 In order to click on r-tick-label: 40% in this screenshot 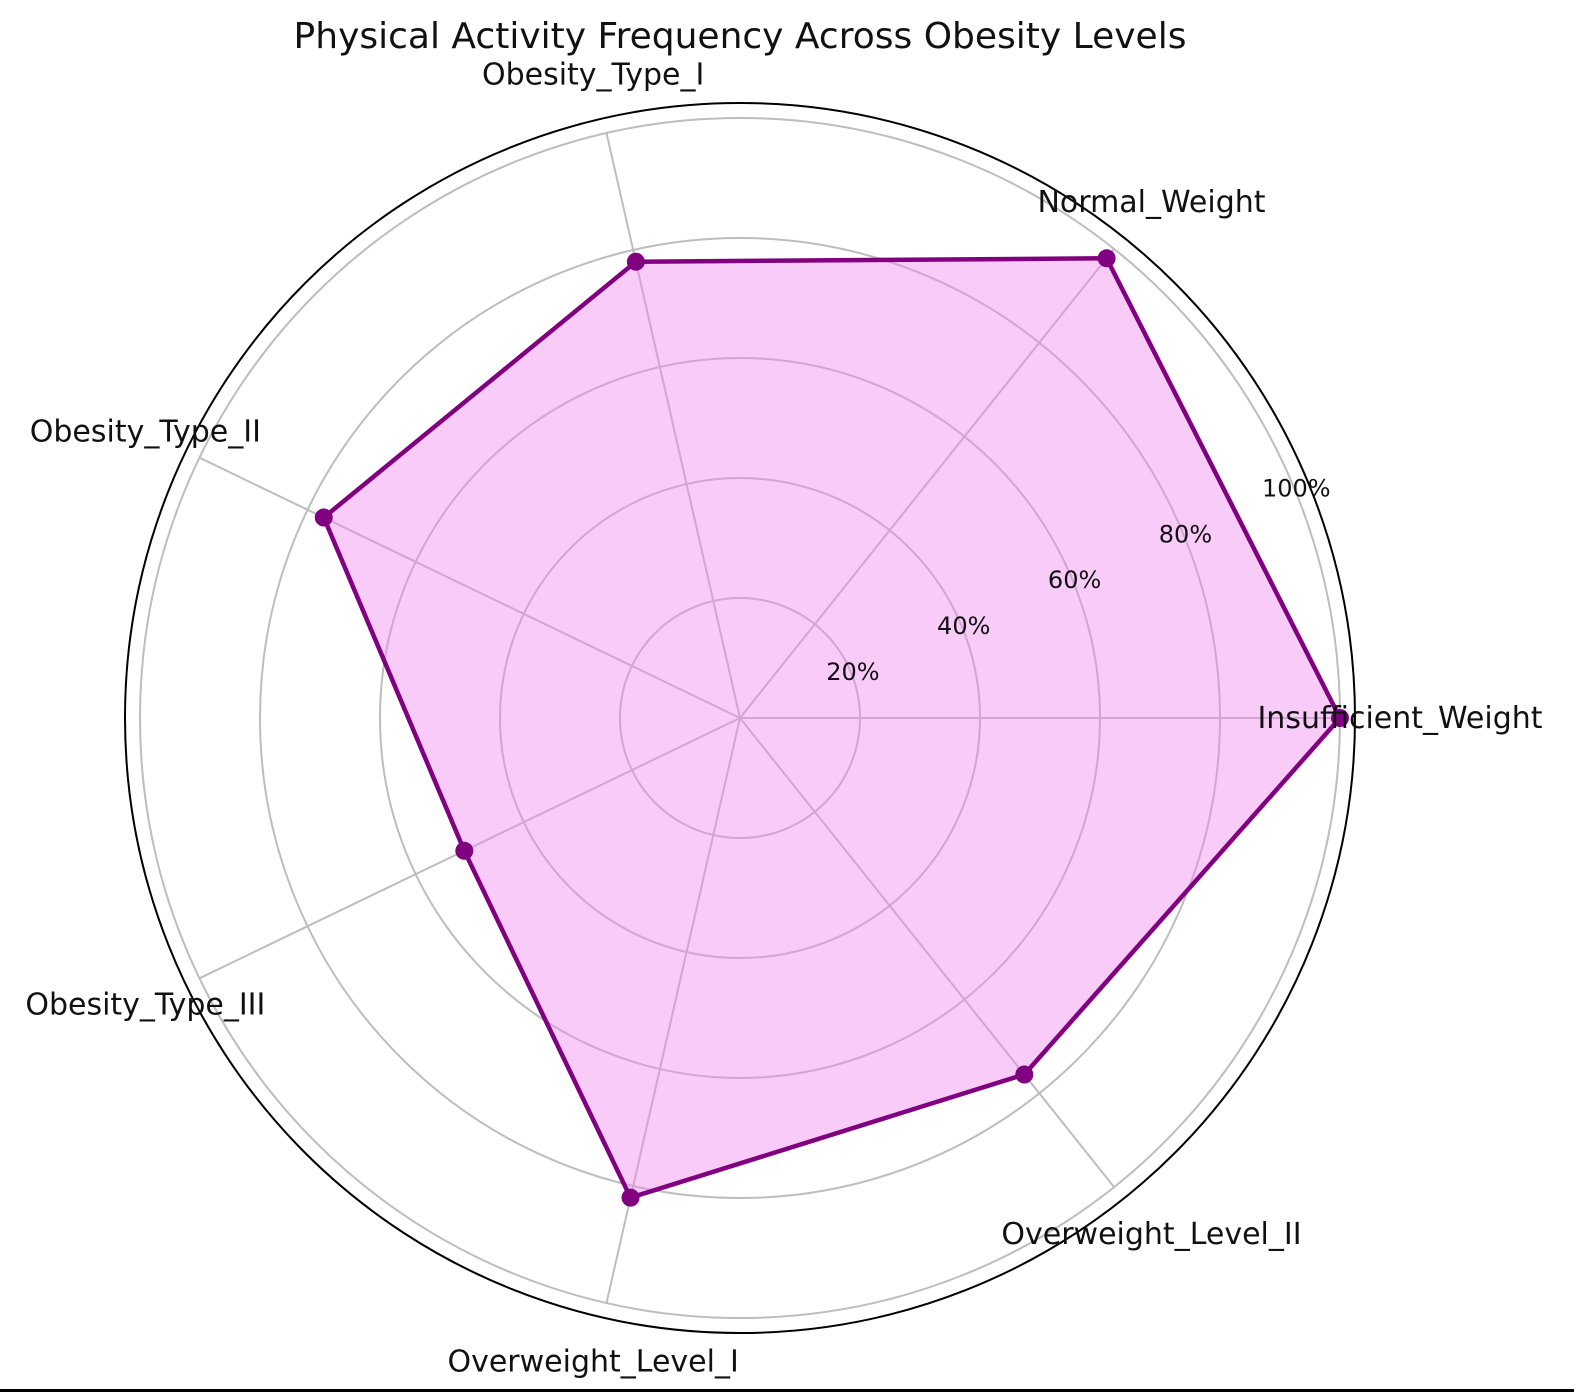, I will do `click(963, 626)`.